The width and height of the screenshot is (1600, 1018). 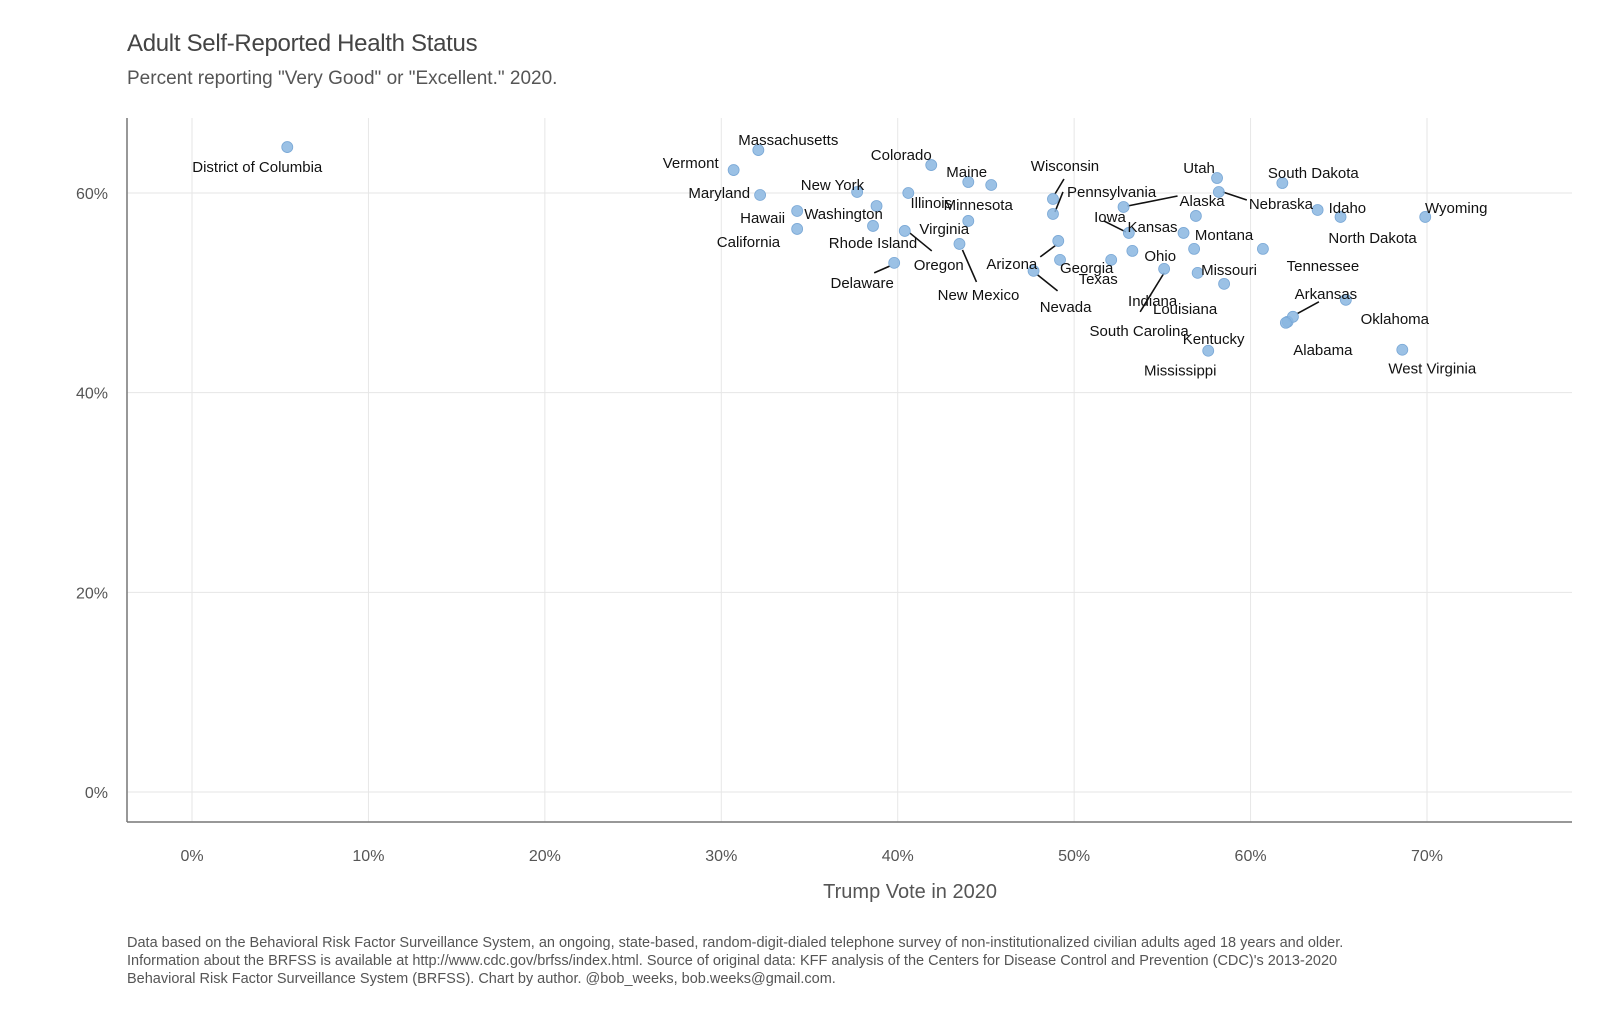 What do you see at coordinates (1323, 266) in the screenshot?
I see `point-label: Tennessee` at bounding box center [1323, 266].